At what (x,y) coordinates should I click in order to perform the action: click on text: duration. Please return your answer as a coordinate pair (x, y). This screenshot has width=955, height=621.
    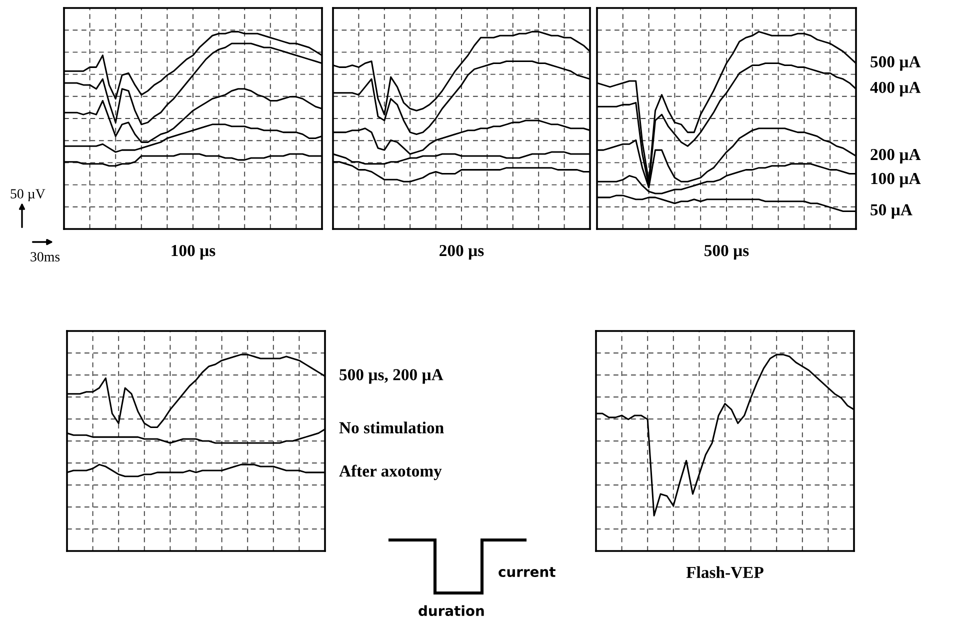
    Looking at the image, I should click on (451, 610).